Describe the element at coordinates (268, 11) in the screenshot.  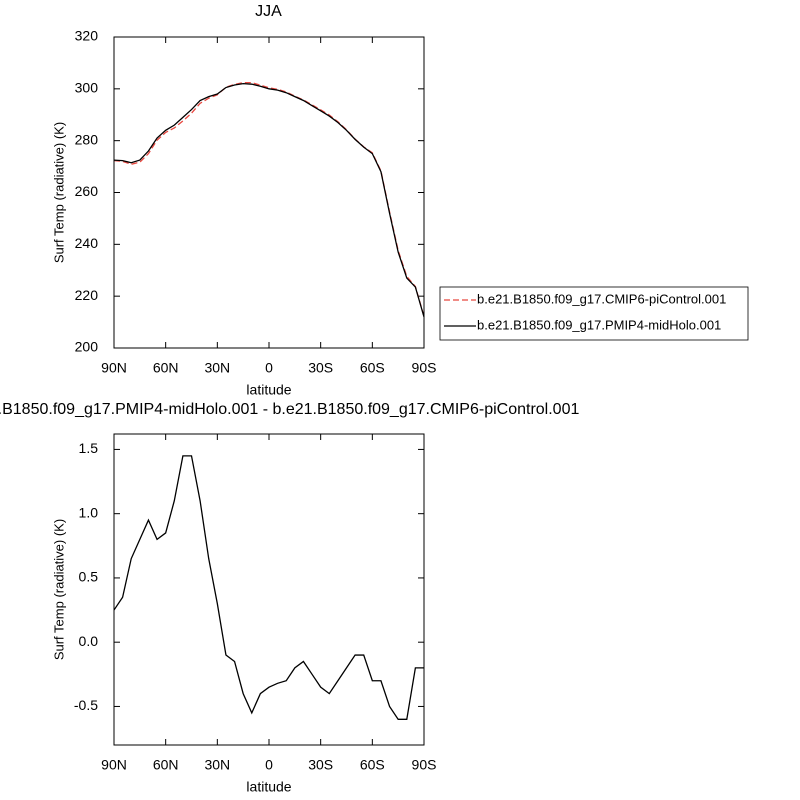
I see `chart-title: JJA` at that location.